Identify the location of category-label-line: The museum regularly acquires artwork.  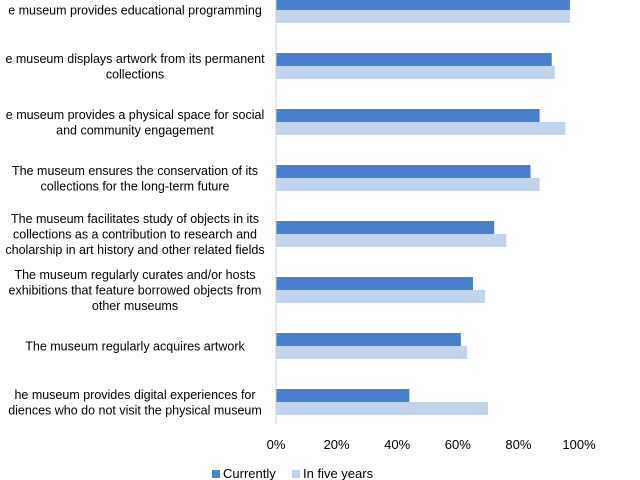
(135, 347).